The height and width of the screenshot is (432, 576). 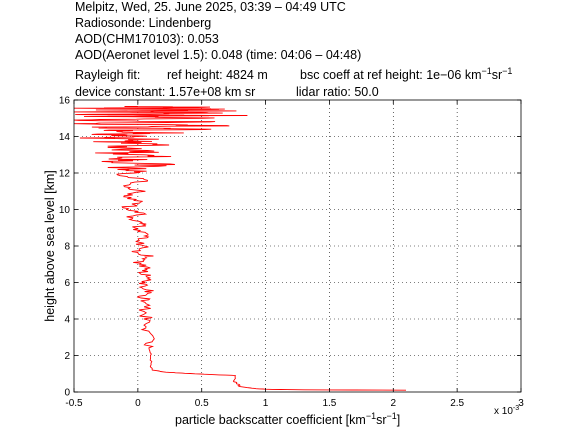 What do you see at coordinates (67, 393) in the screenshot?
I see `y-tick-label: 0` at bounding box center [67, 393].